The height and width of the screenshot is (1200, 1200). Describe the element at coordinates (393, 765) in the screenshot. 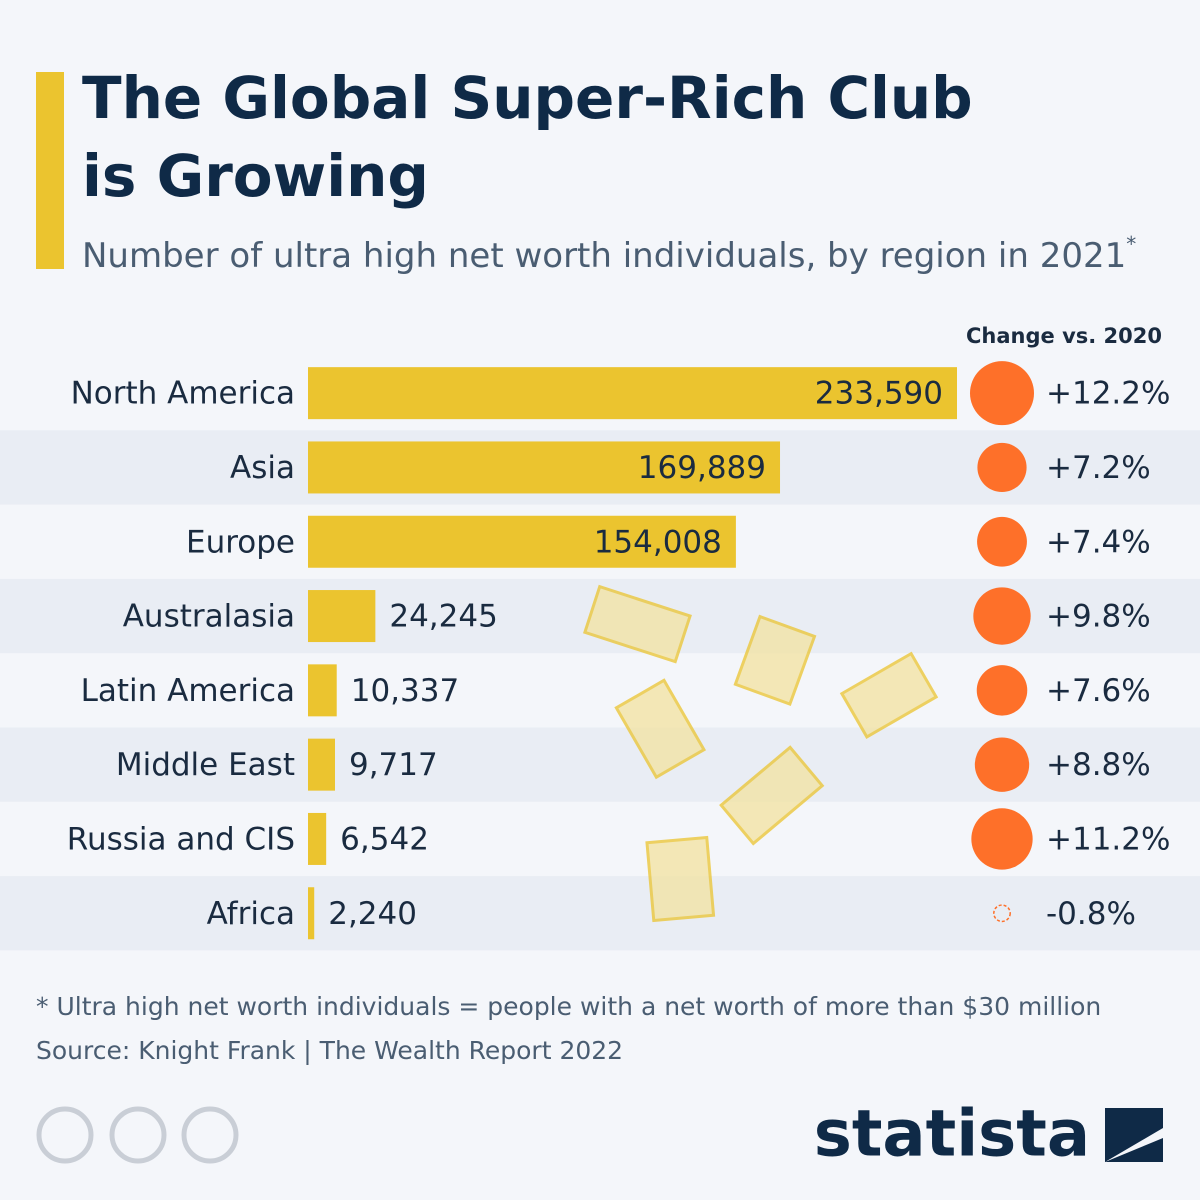

I see `value-label: 9,717` at that location.